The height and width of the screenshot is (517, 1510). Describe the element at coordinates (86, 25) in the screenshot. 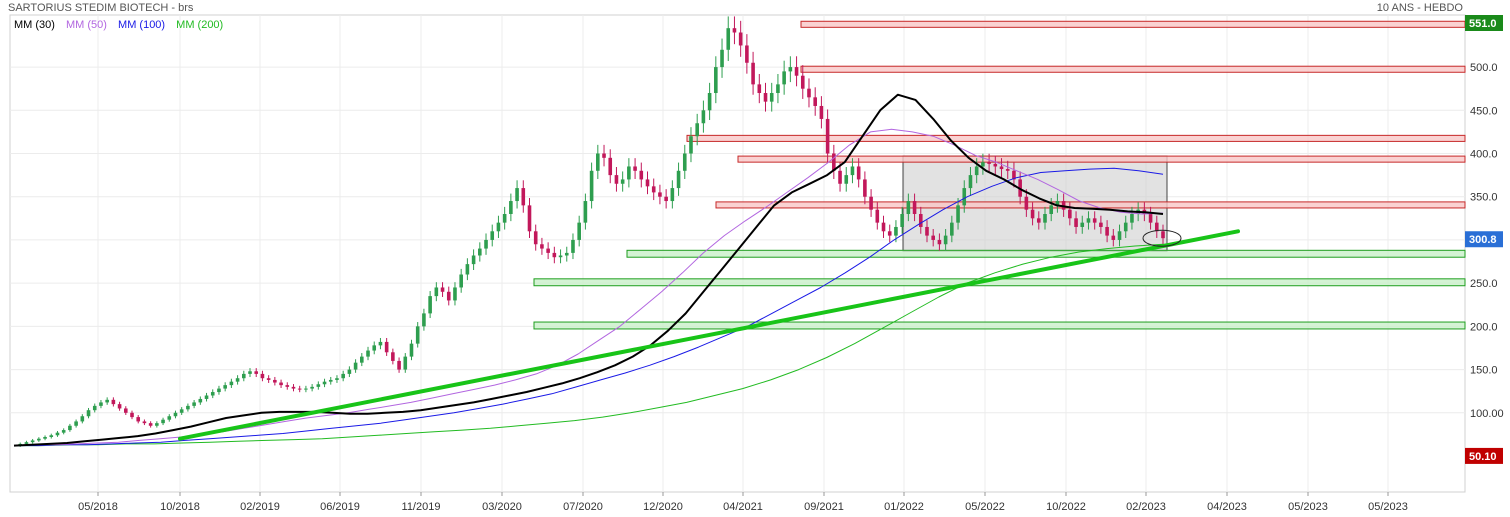

I see `legend-item-mm50: MM (50)` at that location.